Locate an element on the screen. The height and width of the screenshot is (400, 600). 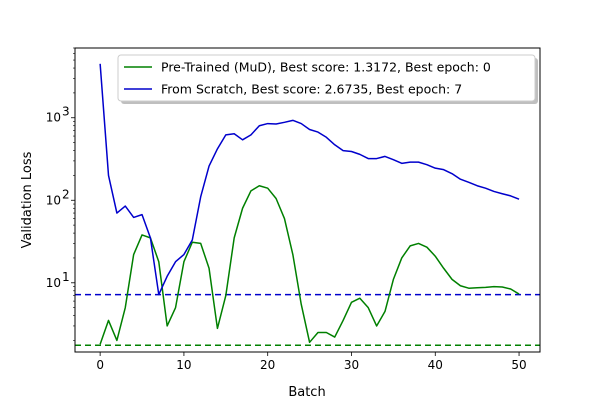
x-tick-label: 40 is located at coordinates (435, 365).